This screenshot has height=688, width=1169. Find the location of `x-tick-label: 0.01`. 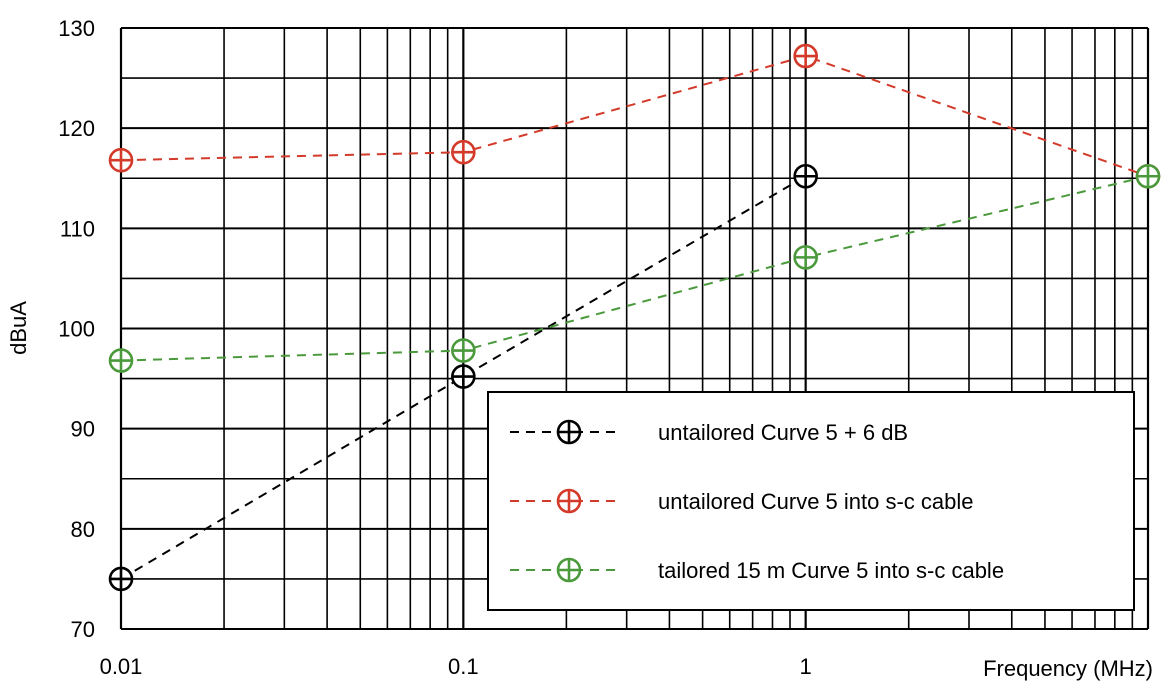

x-tick-label: 0.01 is located at coordinates (121, 666).